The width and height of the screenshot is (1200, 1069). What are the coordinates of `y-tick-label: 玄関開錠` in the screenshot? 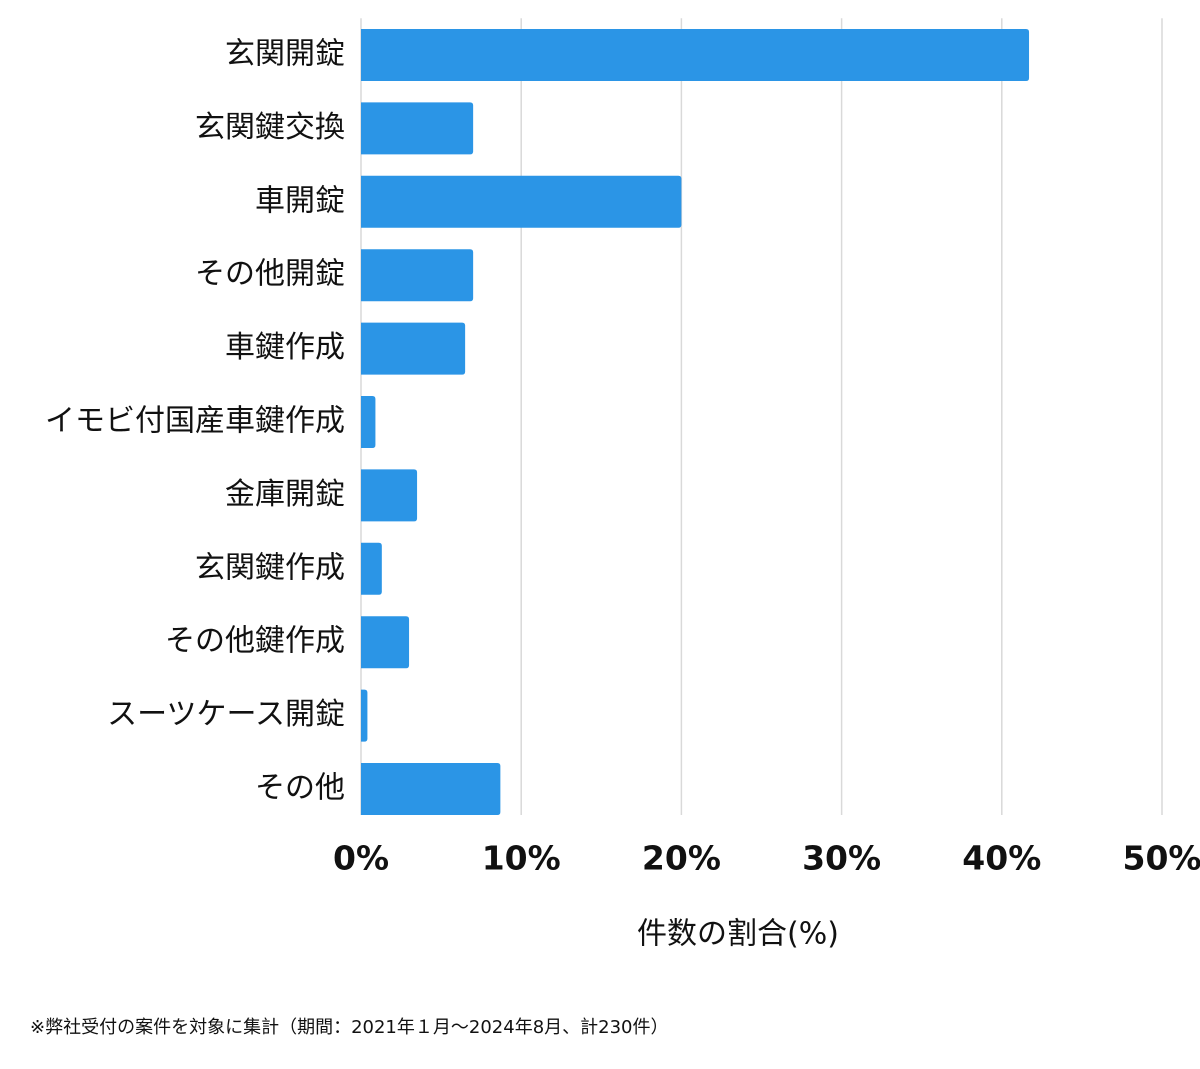 It's located at (285, 54).